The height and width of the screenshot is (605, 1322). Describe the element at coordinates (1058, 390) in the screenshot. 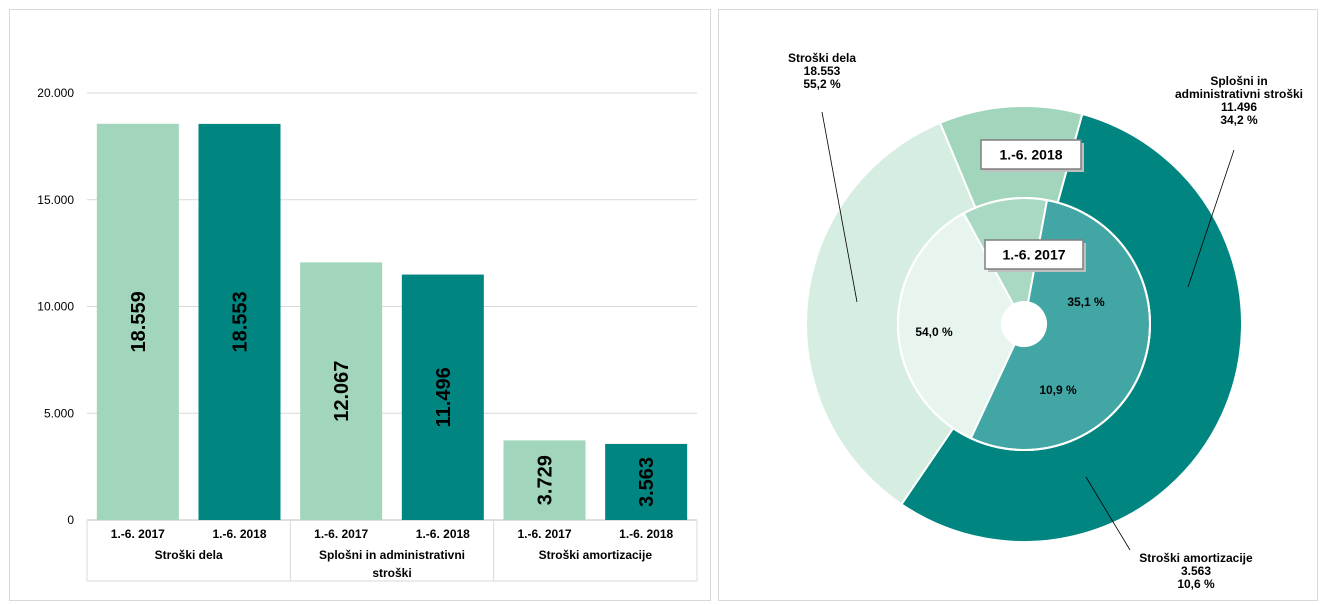

I see `inner-ring-percent-label: 10,9 %` at that location.